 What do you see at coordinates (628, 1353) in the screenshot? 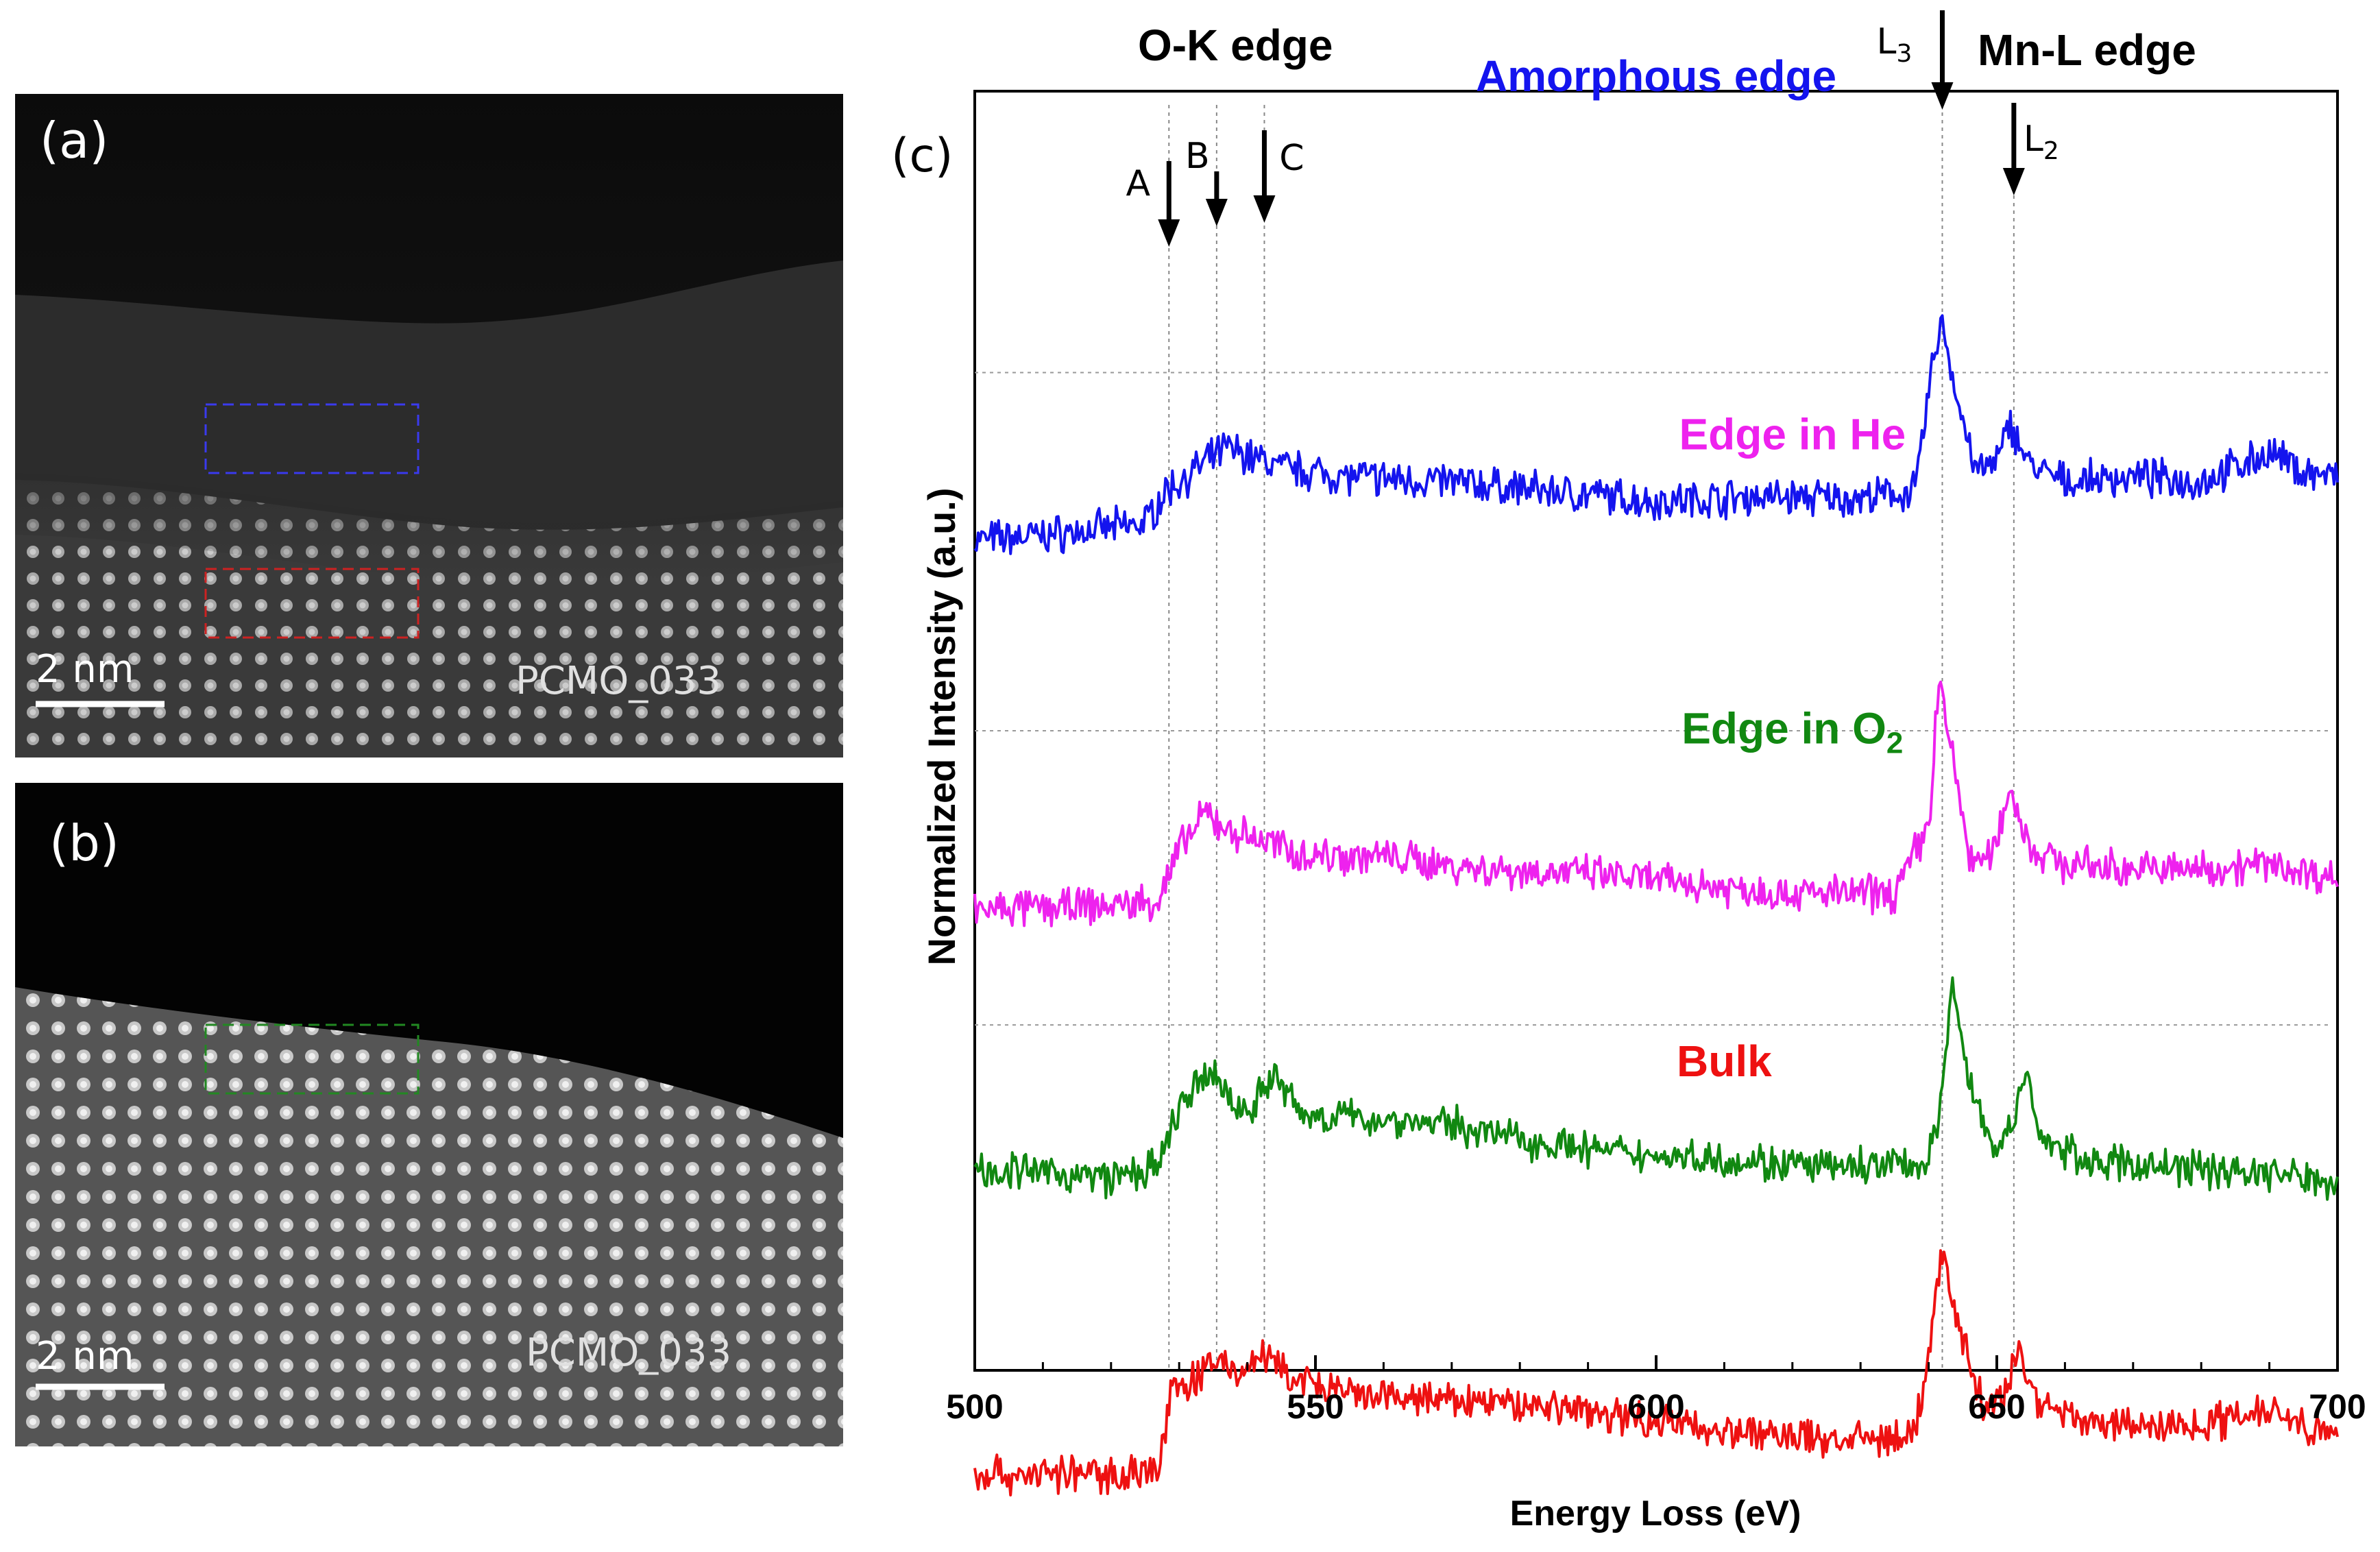
I see `panel-b-sample-label: PCMO_033` at bounding box center [628, 1353].